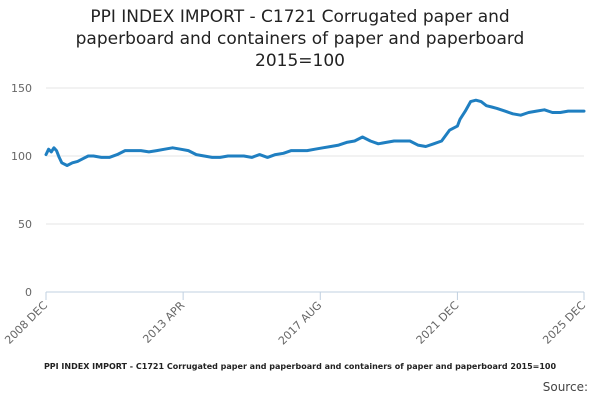 The image size is (600, 400). Describe the element at coordinates (25, 224) in the screenshot. I see `y-tick-label: 50` at that location.